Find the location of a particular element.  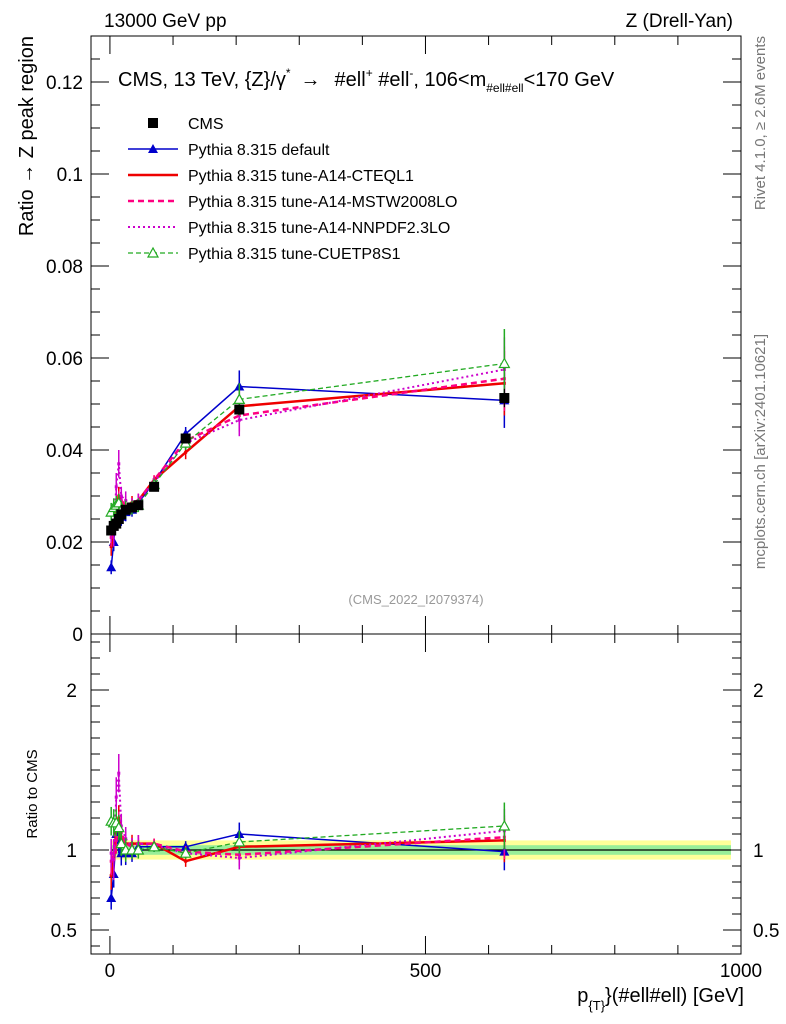

legend-label-mstw: Pythia 8.315 tune-A14-MSTW2008LO is located at coordinates (322, 202).